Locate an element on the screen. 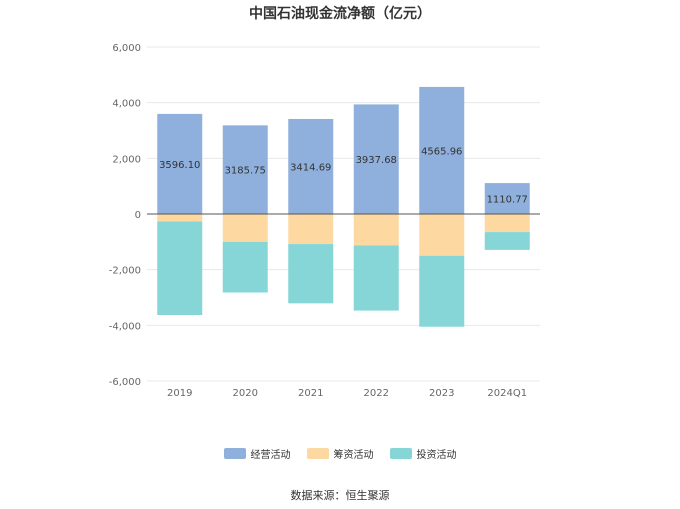 The height and width of the screenshot is (509, 680). legend-item: 经营活动 is located at coordinates (257, 453).